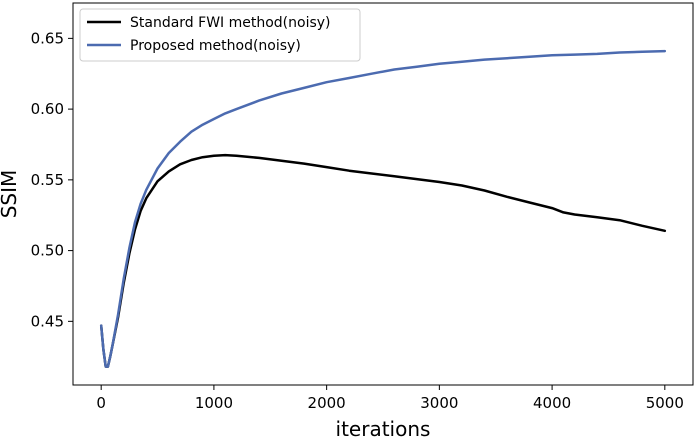 The image size is (696, 437). What do you see at coordinates (230, 23) in the screenshot?
I see `legend-label-standard-fwi: Standard FWI method(noisy)` at bounding box center [230, 23].